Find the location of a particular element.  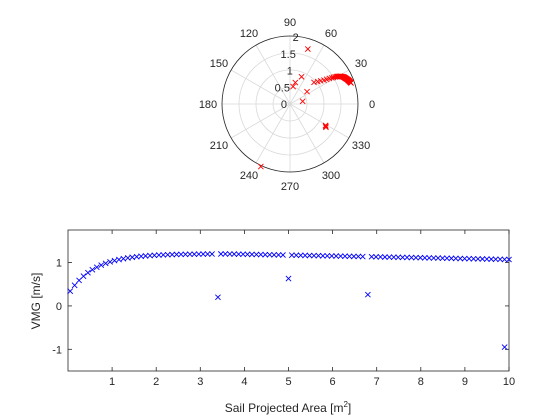

polar-grid is located at coordinates (290, 104).